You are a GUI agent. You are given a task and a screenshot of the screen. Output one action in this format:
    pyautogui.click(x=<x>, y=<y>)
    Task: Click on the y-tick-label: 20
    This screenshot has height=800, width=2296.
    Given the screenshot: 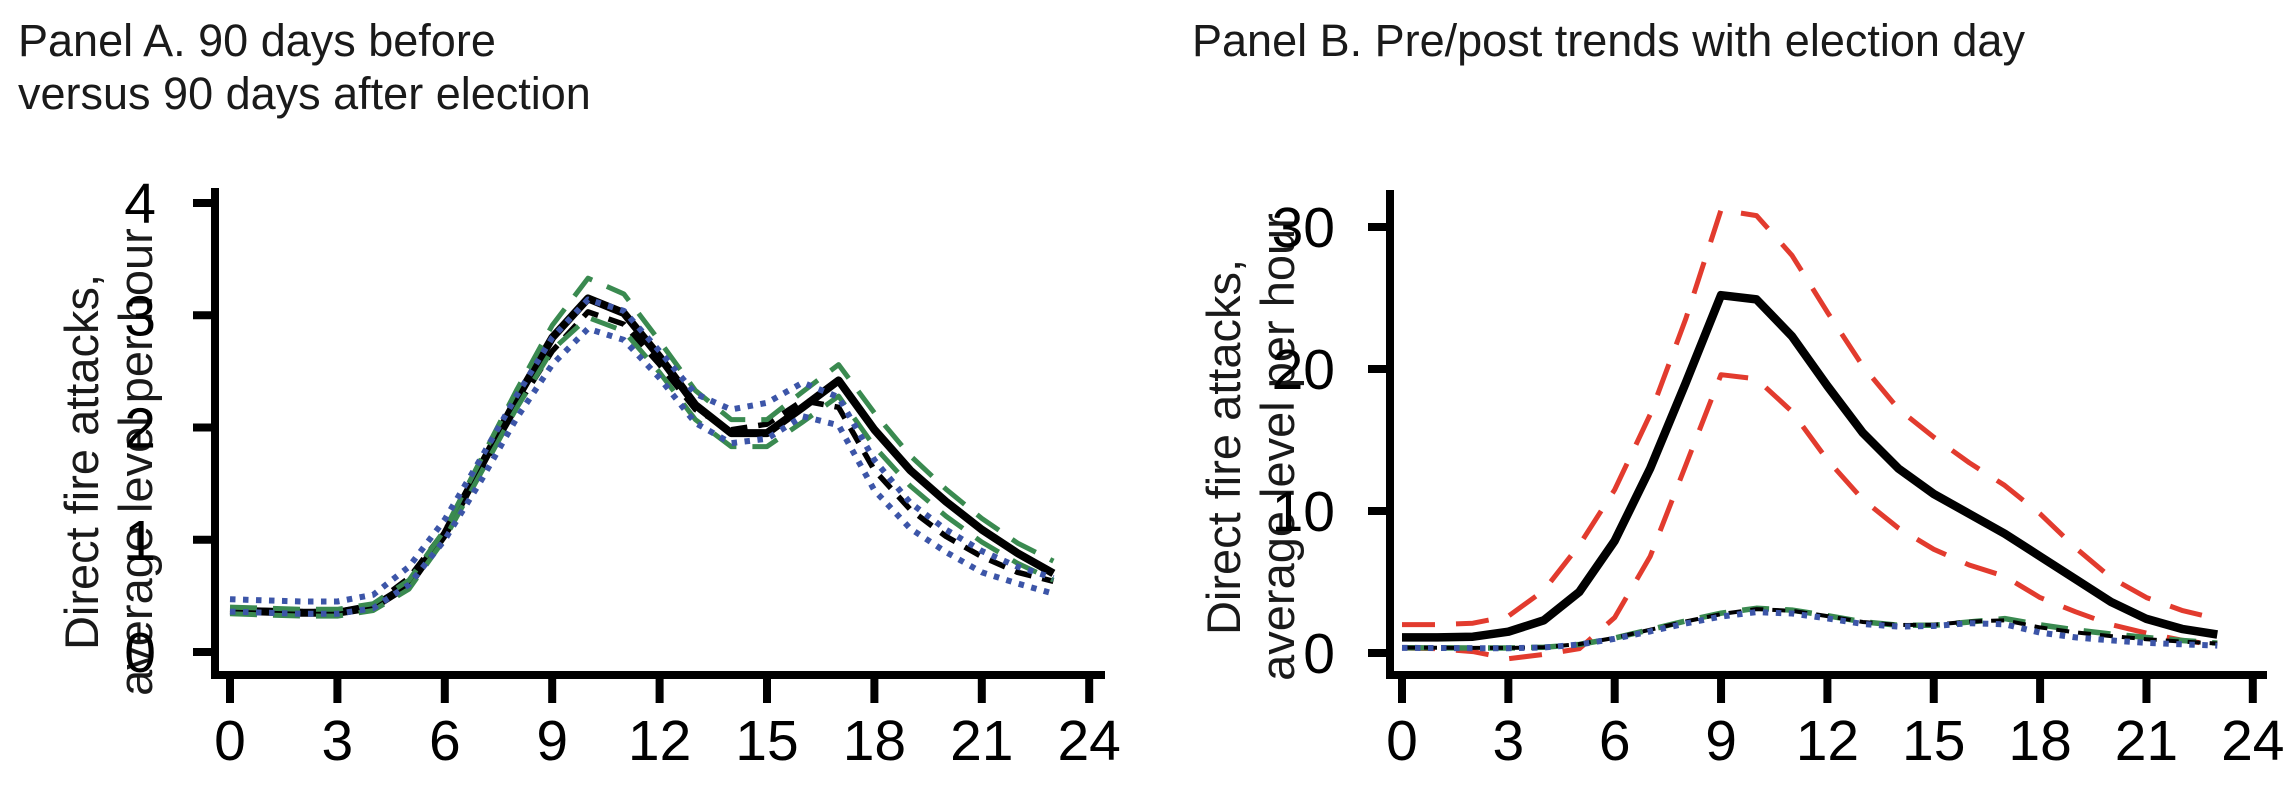 What is the action you would take?
    pyautogui.click(x=1303, y=370)
    